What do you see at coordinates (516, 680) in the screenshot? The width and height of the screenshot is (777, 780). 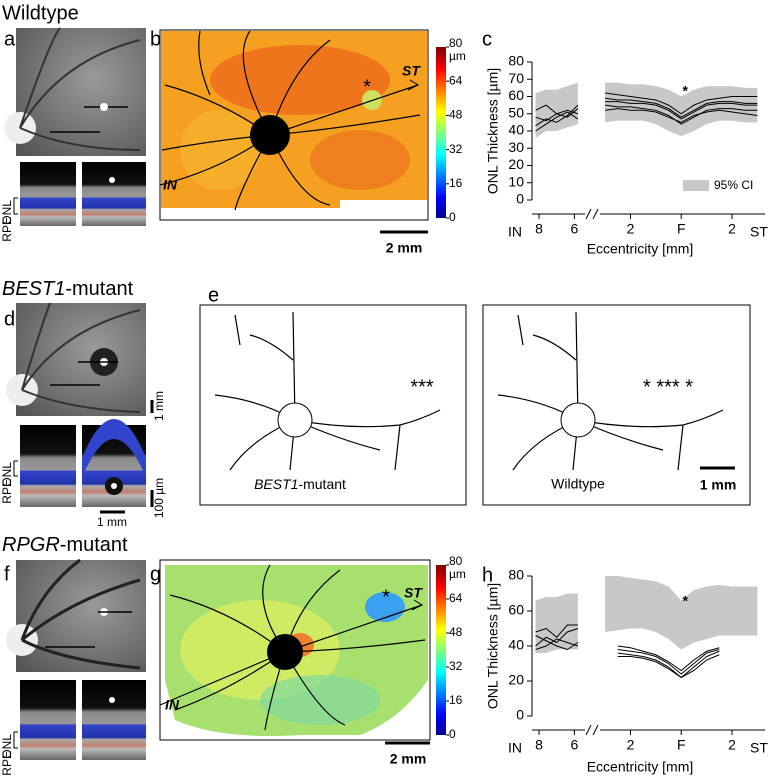 I see `y-tick-label: 20` at bounding box center [516, 680].